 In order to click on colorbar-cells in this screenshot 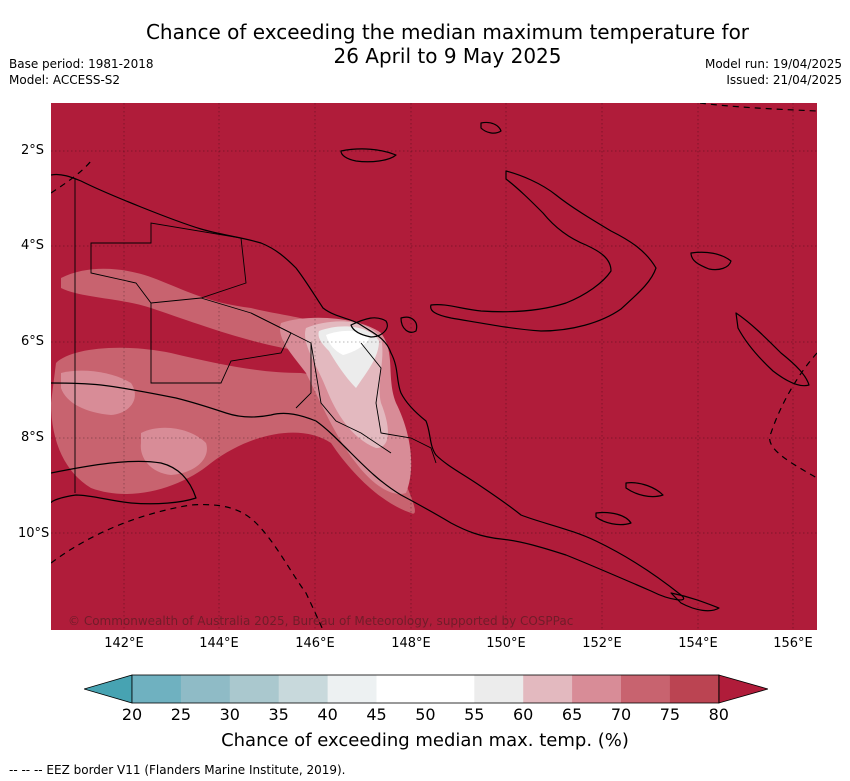, I will do `click(426, 689)`.